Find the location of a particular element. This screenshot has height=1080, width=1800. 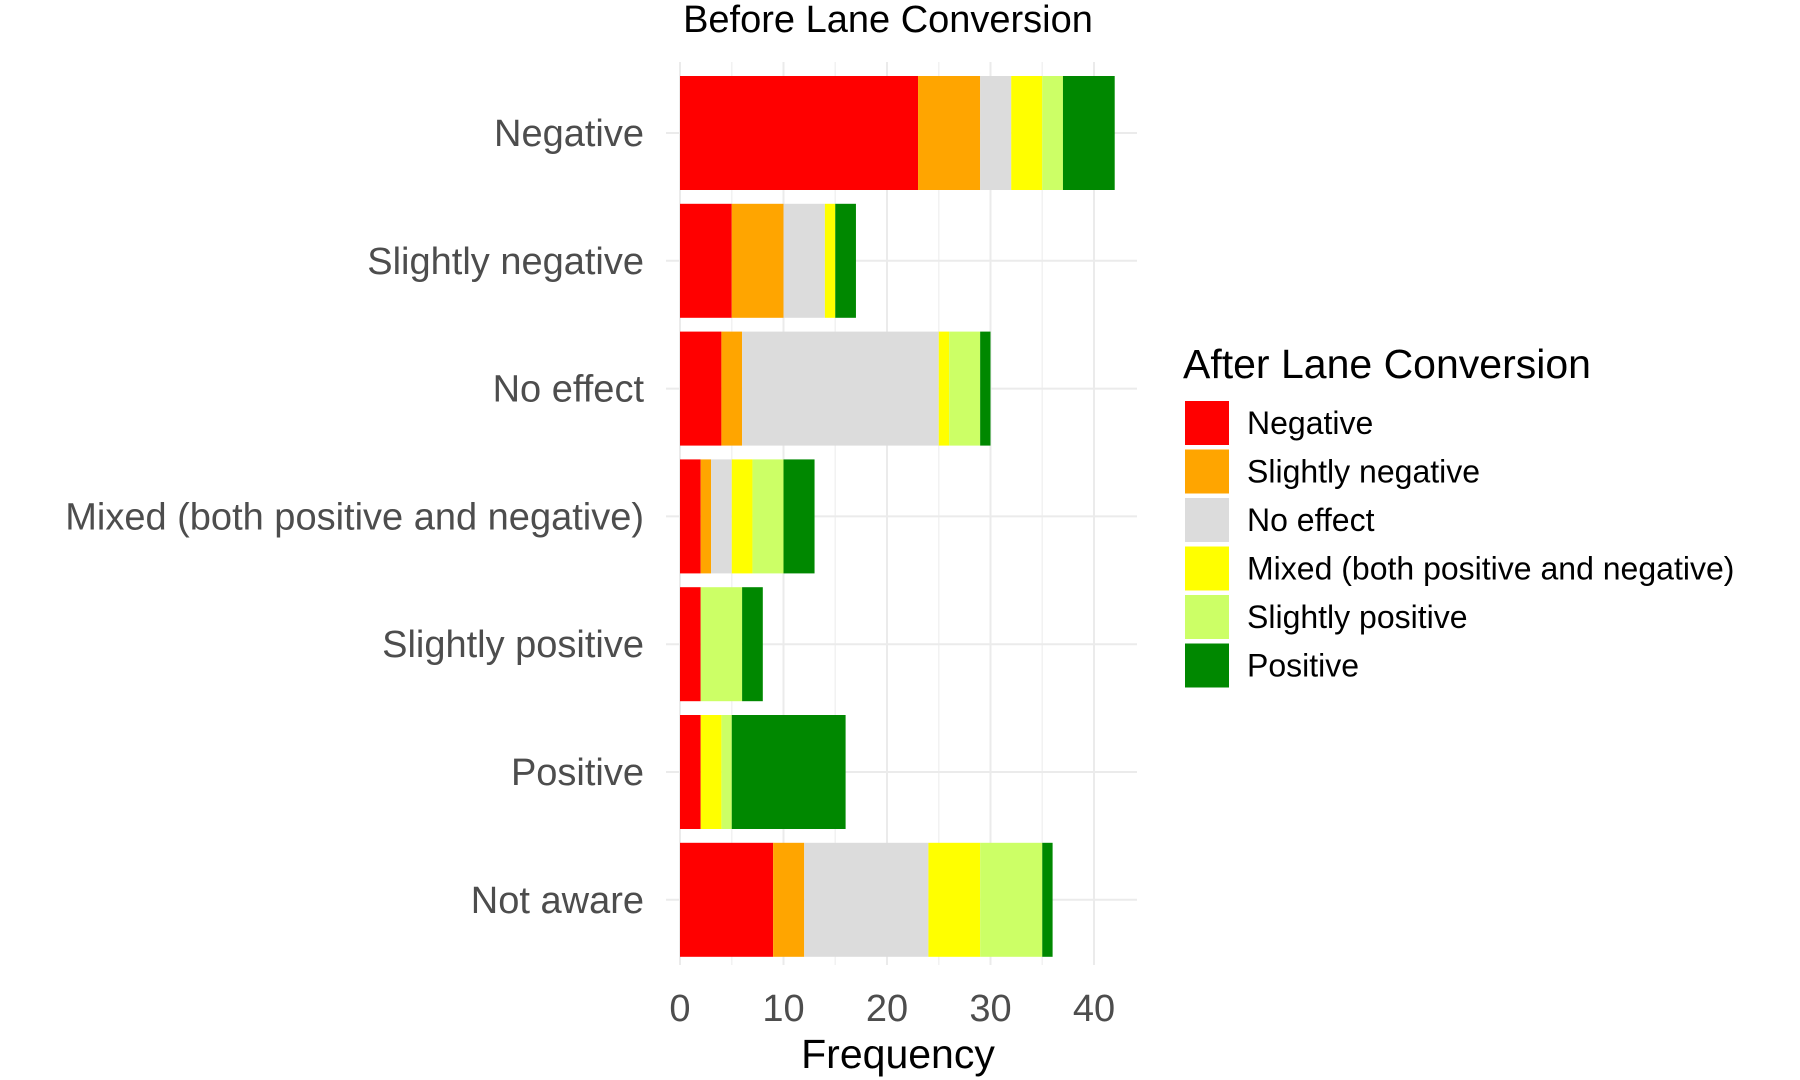

x-tick-label: 10 is located at coordinates (783, 1009).